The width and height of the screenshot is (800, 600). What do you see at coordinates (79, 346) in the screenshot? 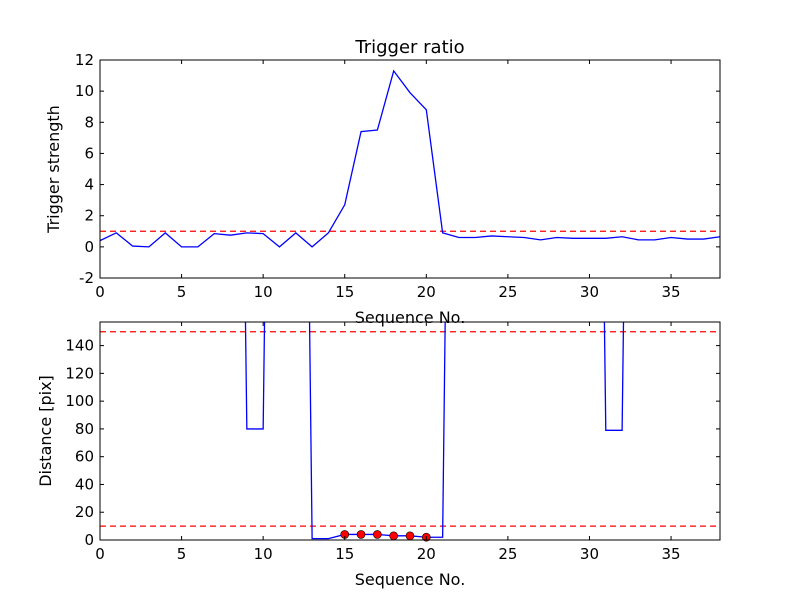
I see `y-tick-label: 140` at bounding box center [79, 346].